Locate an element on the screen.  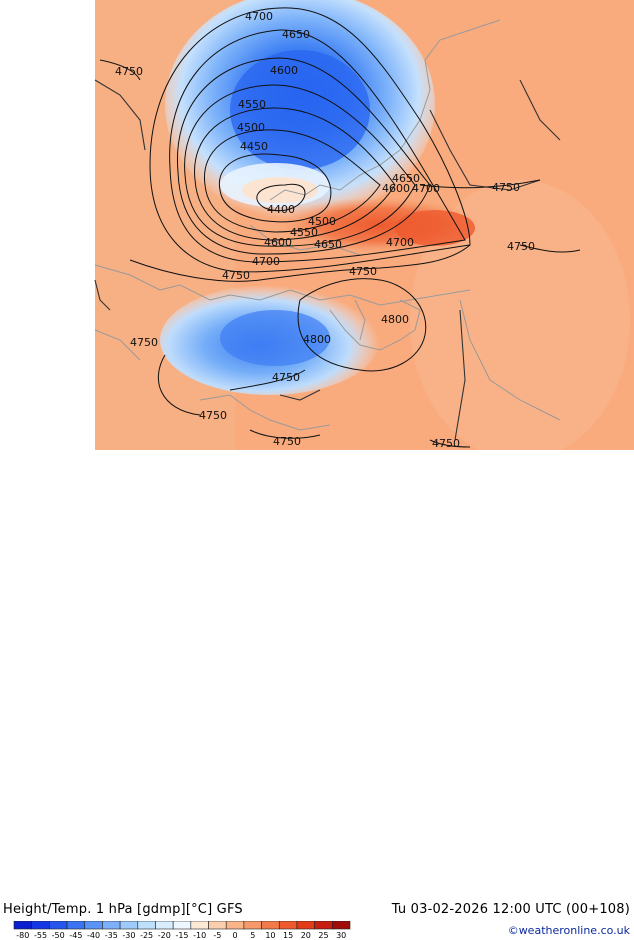
colorbar-label: 20 is located at coordinates (306, 935).